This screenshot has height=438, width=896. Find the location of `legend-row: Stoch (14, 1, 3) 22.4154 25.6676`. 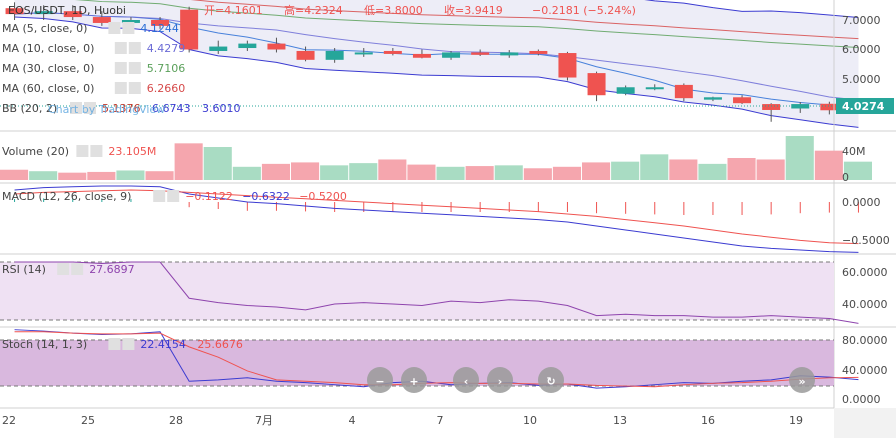

legend-row: Stoch (14, 1, 3) 22.4154 25.6676 is located at coordinates (122, 344).